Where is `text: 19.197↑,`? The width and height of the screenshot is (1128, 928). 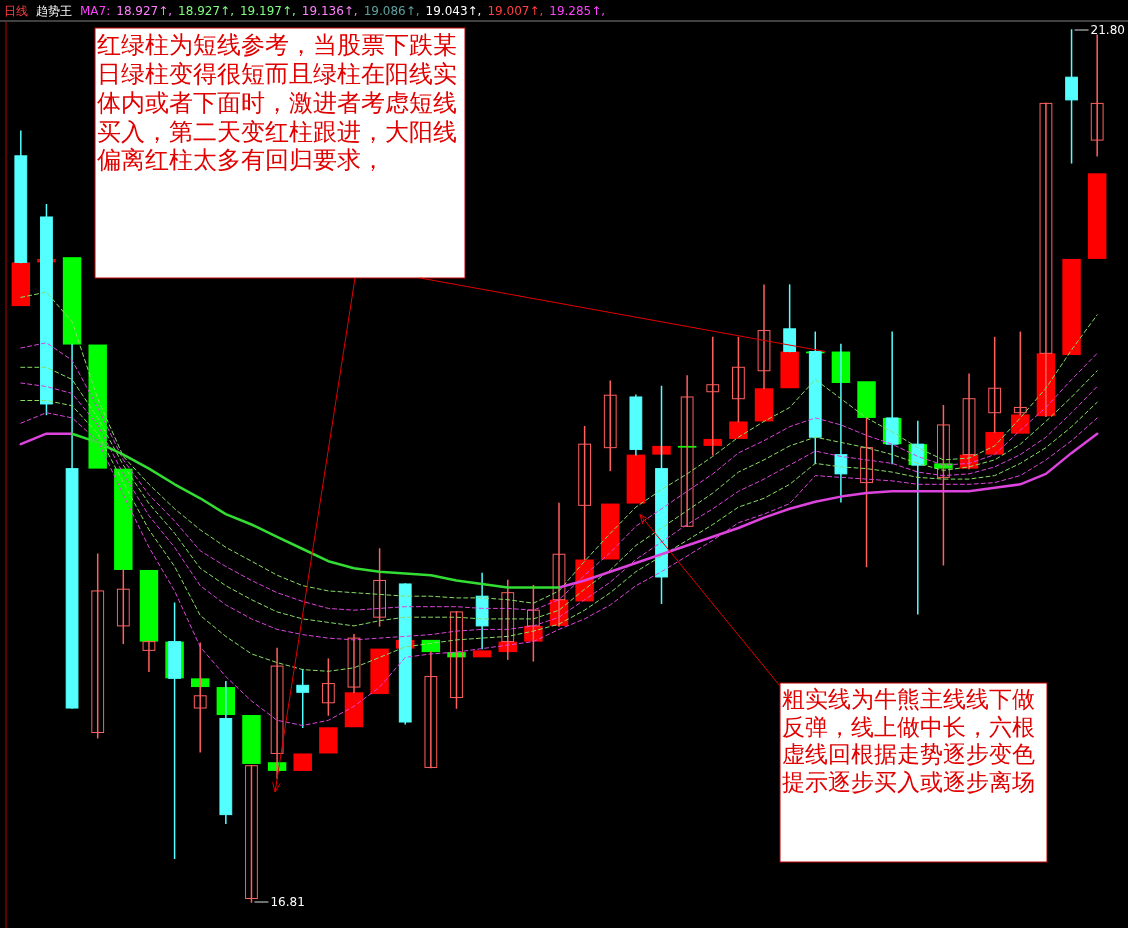 text: 19.197↑, is located at coordinates (267, 11).